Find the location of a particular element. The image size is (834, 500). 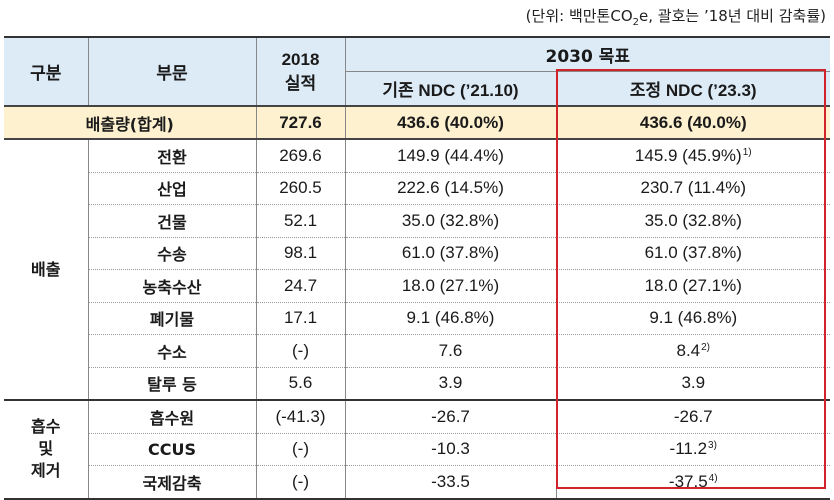

footnote-marker: 4) is located at coordinates (713, 478).